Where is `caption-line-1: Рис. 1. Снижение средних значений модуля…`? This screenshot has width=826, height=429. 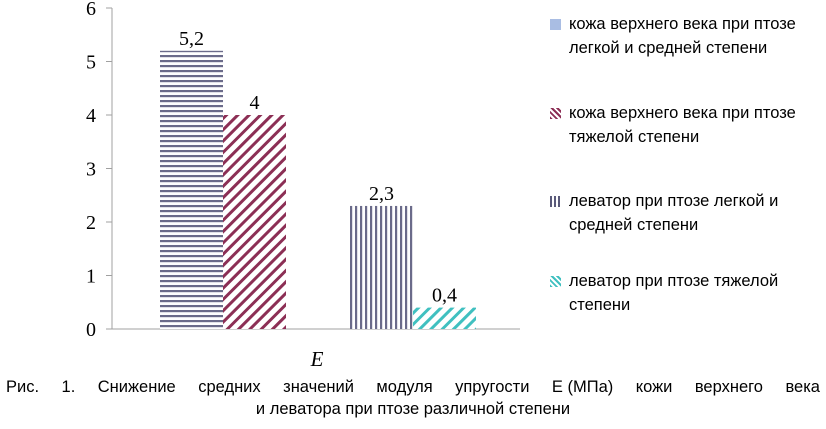 caption-line-1: Рис. 1. Снижение средних значений модуля… is located at coordinates (413, 387).